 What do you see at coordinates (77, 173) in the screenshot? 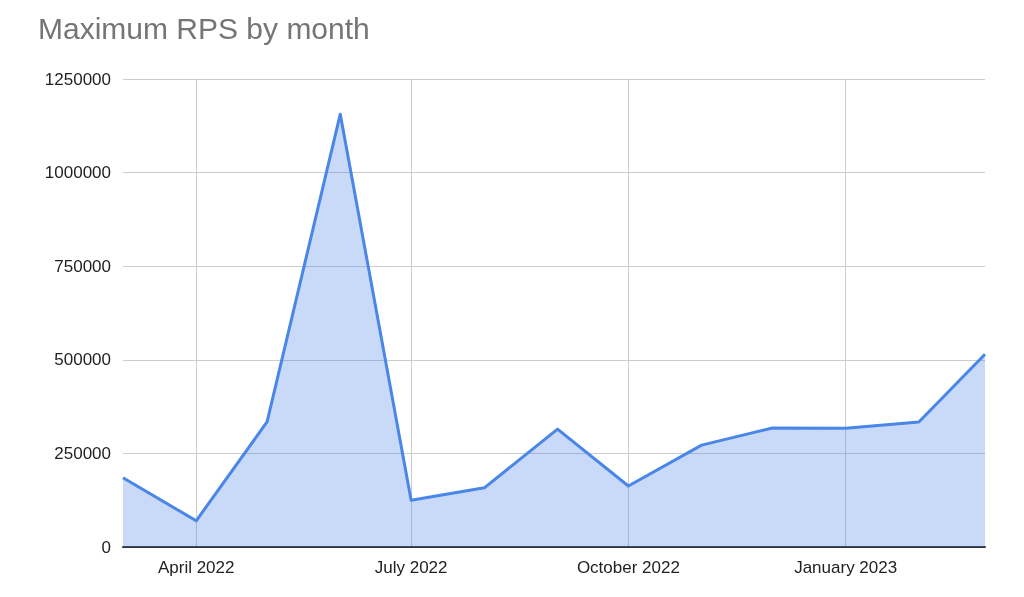
I see `y-tick-label: 1000000` at bounding box center [77, 173].